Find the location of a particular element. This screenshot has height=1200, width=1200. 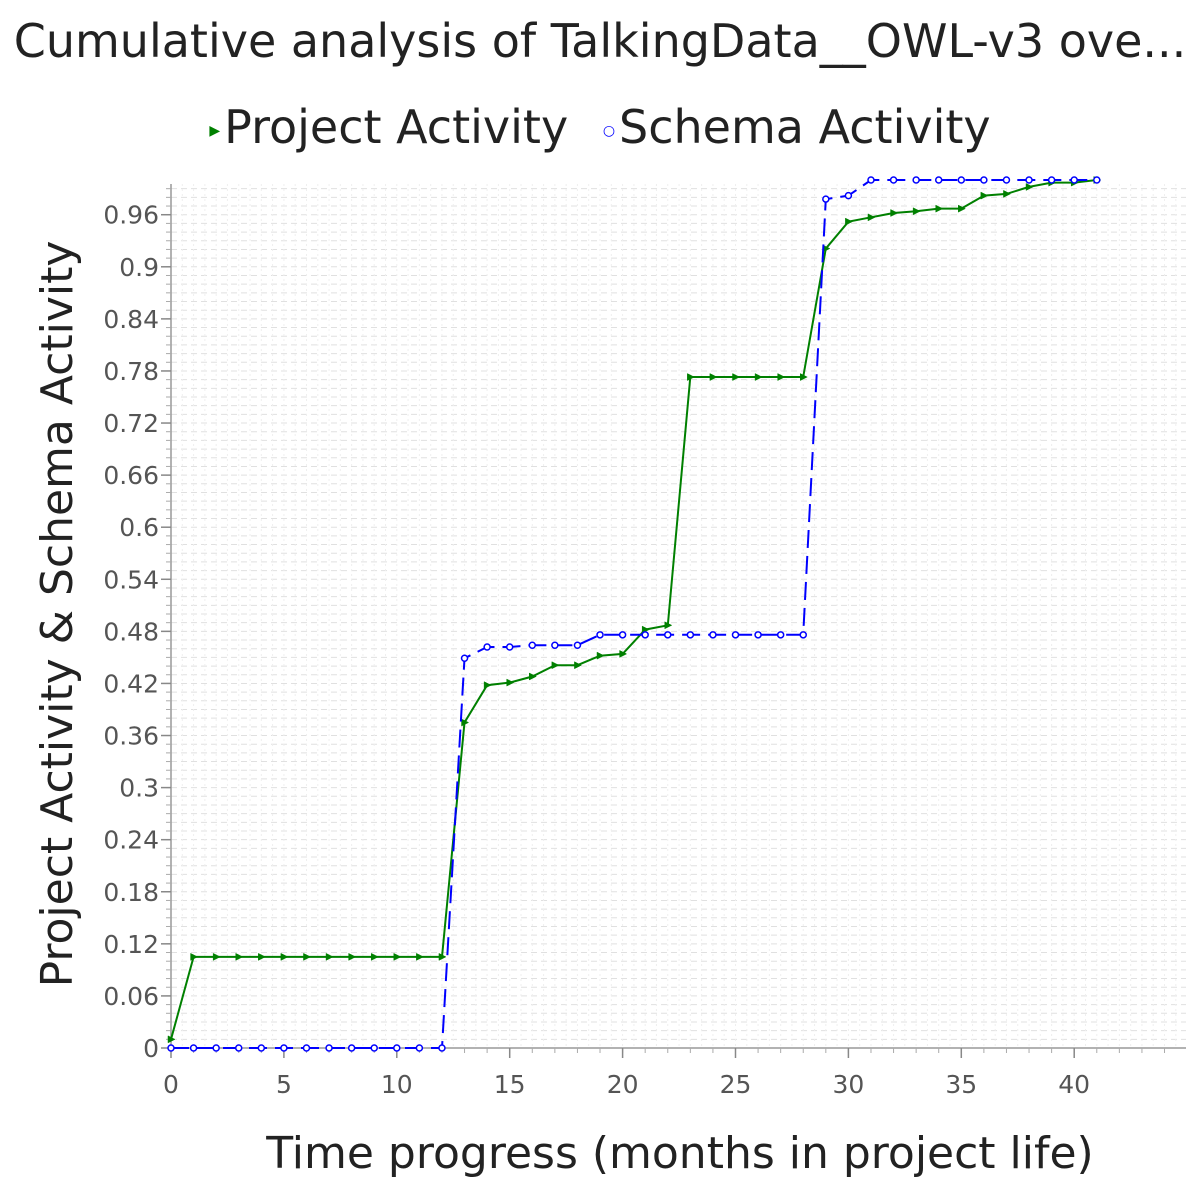

x-tick-label: 10 is located at coordinates (397, 1084).